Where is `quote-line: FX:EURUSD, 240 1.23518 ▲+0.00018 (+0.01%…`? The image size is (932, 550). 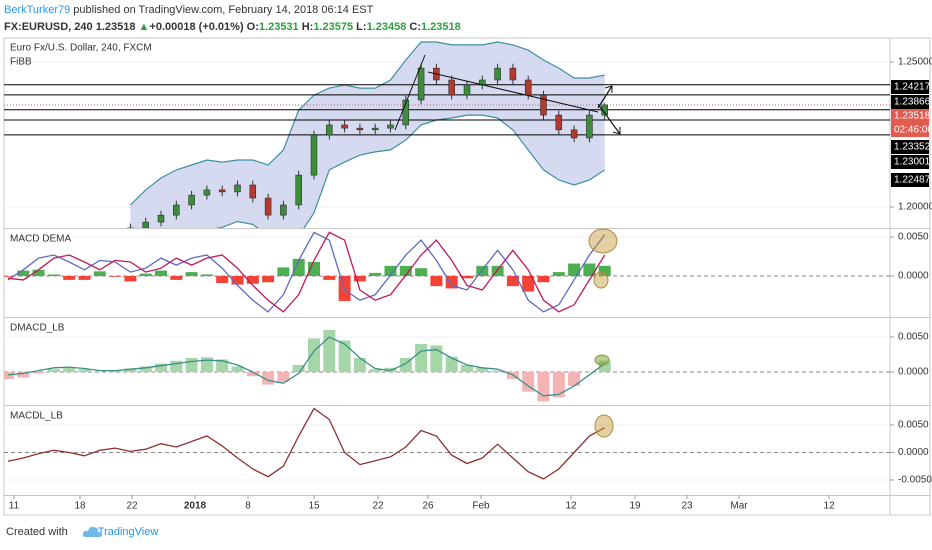 quote-line: FX:EURUSD, 240 1.23518 ▲+0.00018 (+0.01%… is located at coordinates (232, 27).